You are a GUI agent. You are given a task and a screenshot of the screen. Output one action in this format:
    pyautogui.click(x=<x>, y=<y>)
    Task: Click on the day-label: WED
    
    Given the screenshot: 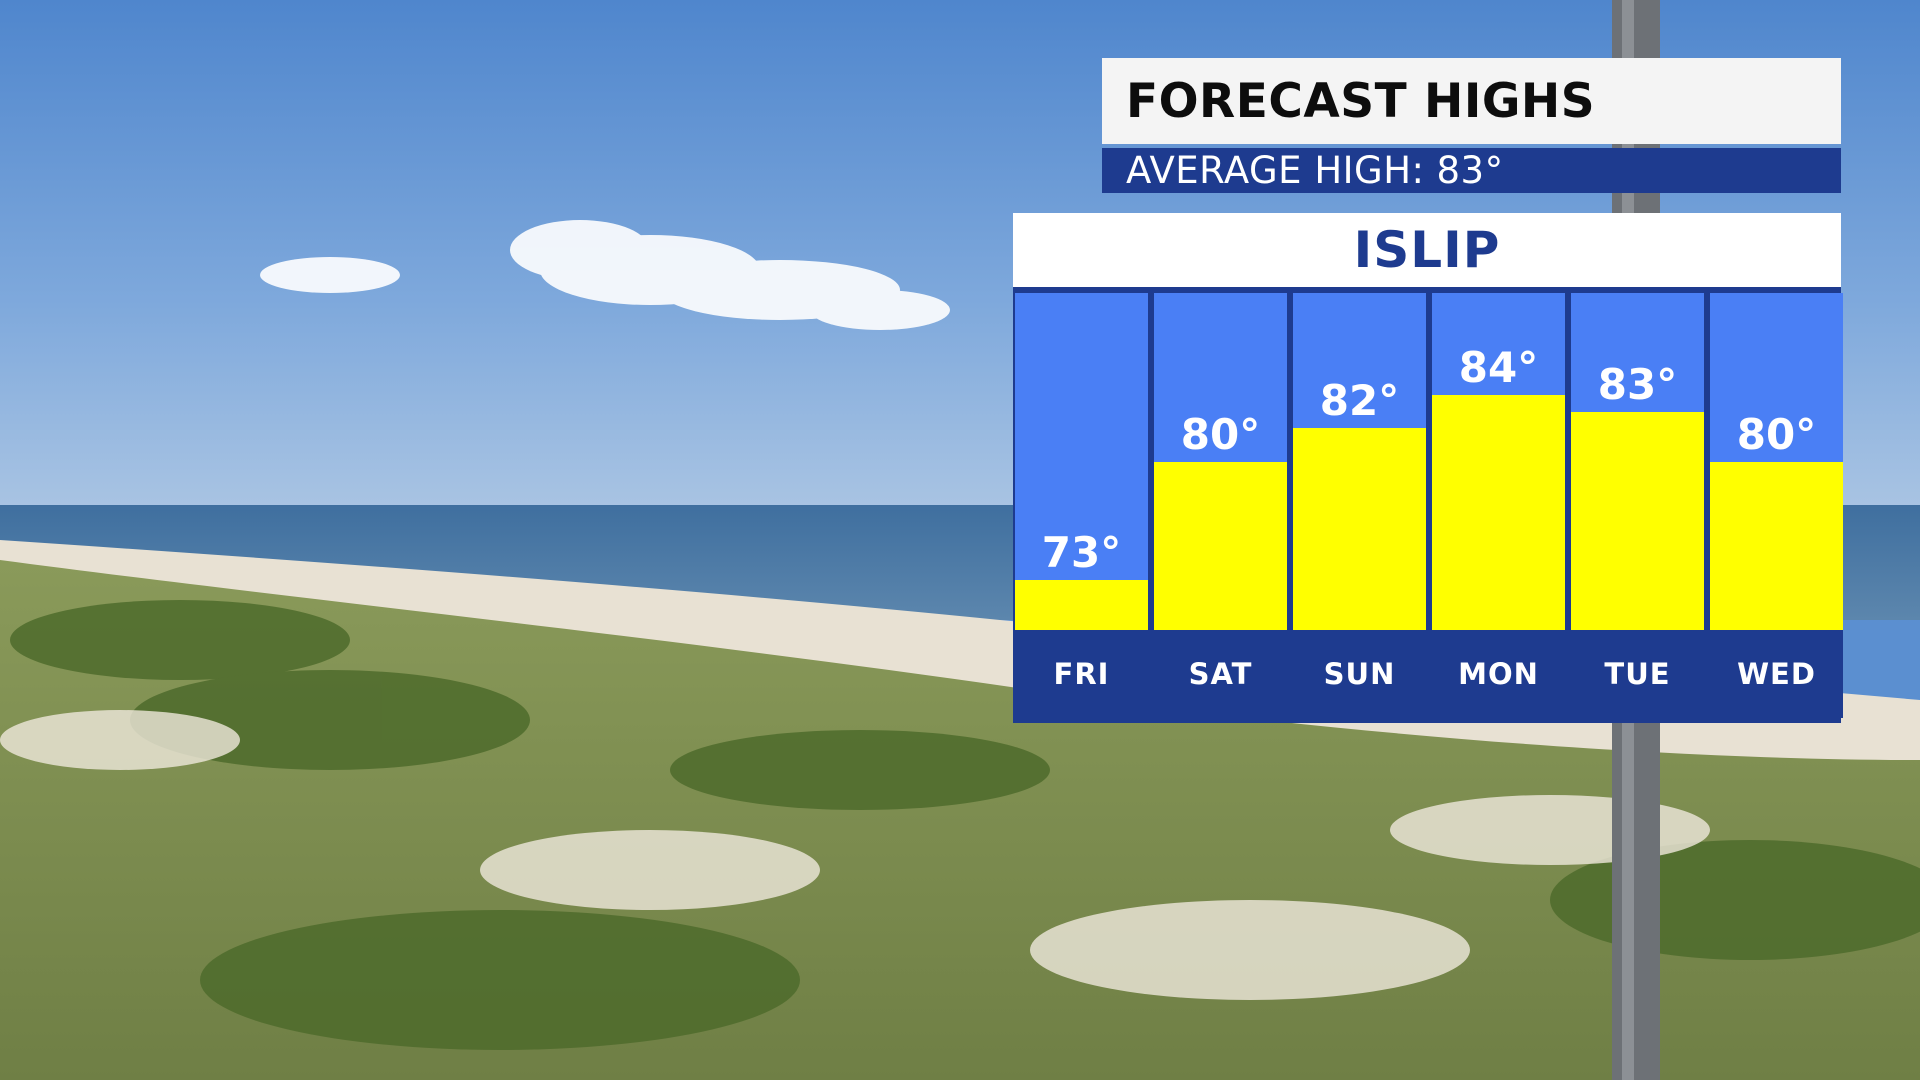 What is the action you would take?
    pyautogui.click(x=1776, y=674)
    